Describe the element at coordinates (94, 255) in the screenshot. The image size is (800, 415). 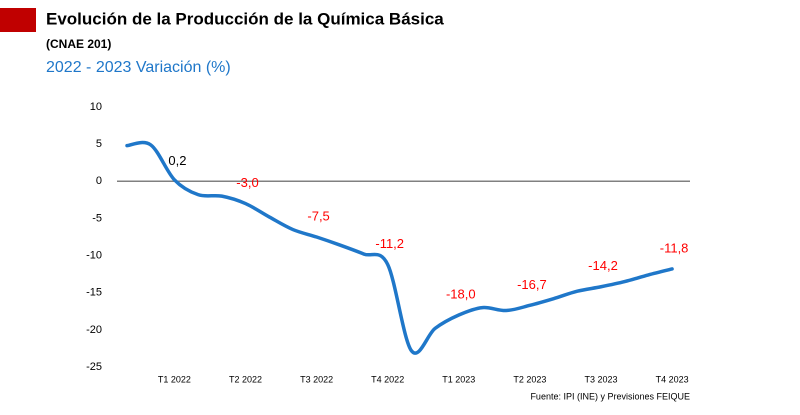
I see `y-tick-label: -10` at that location.